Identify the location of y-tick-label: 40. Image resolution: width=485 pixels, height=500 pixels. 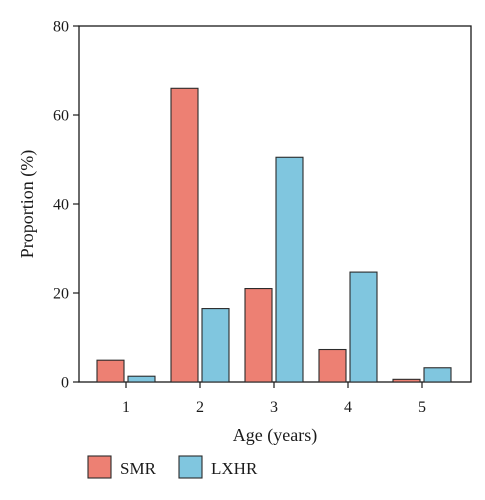
(61, 205).